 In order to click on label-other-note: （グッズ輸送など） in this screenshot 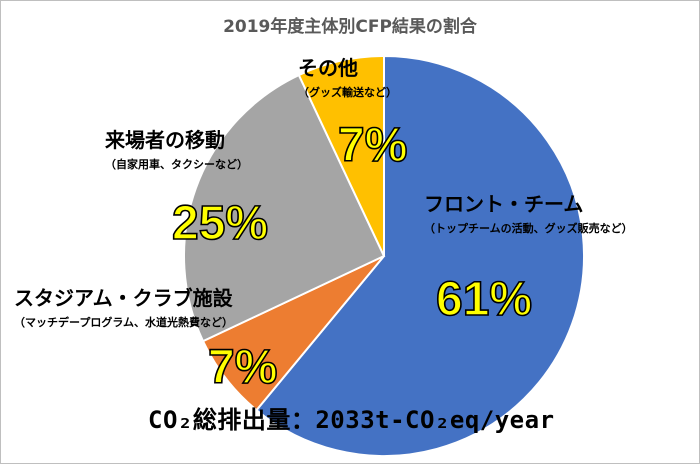, I will do `click(347, 92)`.